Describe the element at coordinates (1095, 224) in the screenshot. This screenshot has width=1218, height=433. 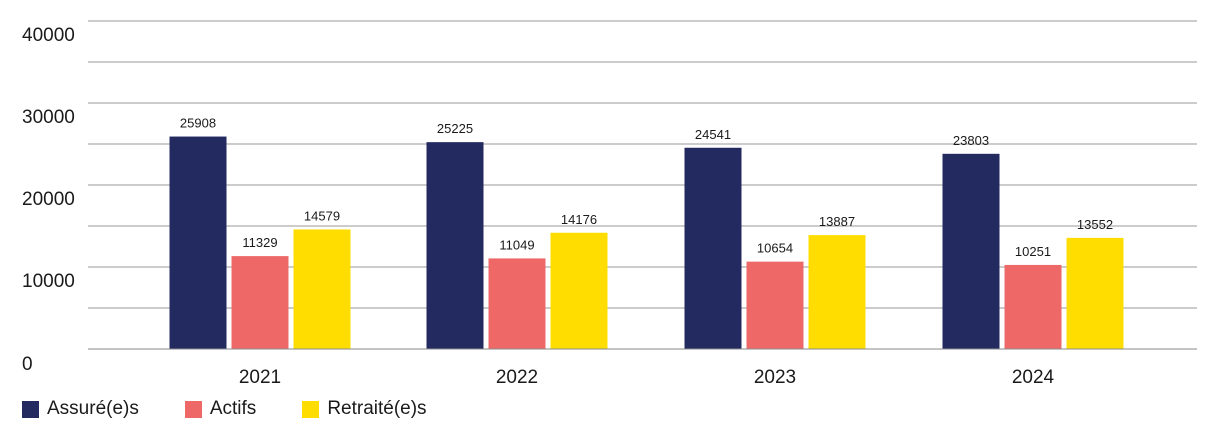
I see `data-label: 13552` at that location.